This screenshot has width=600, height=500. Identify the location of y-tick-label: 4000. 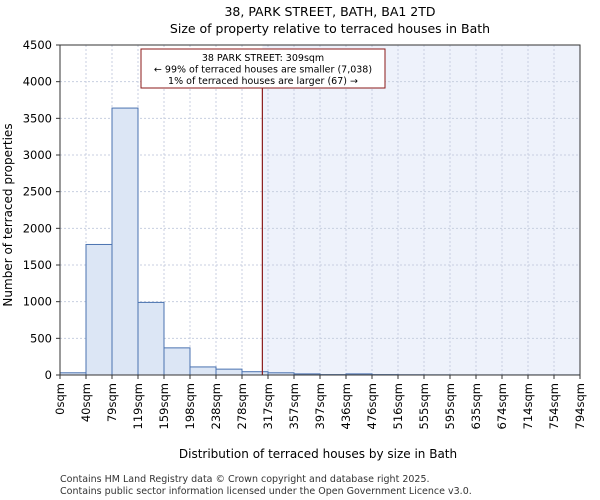
(37, 82).